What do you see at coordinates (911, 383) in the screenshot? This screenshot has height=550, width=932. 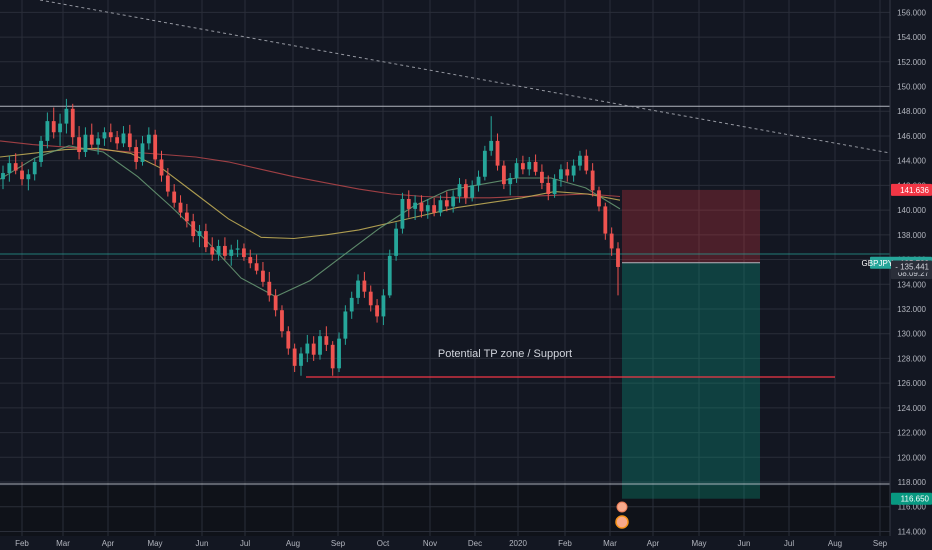 I see `price-tick-label: 126.000` at bounding box center [911, 383].